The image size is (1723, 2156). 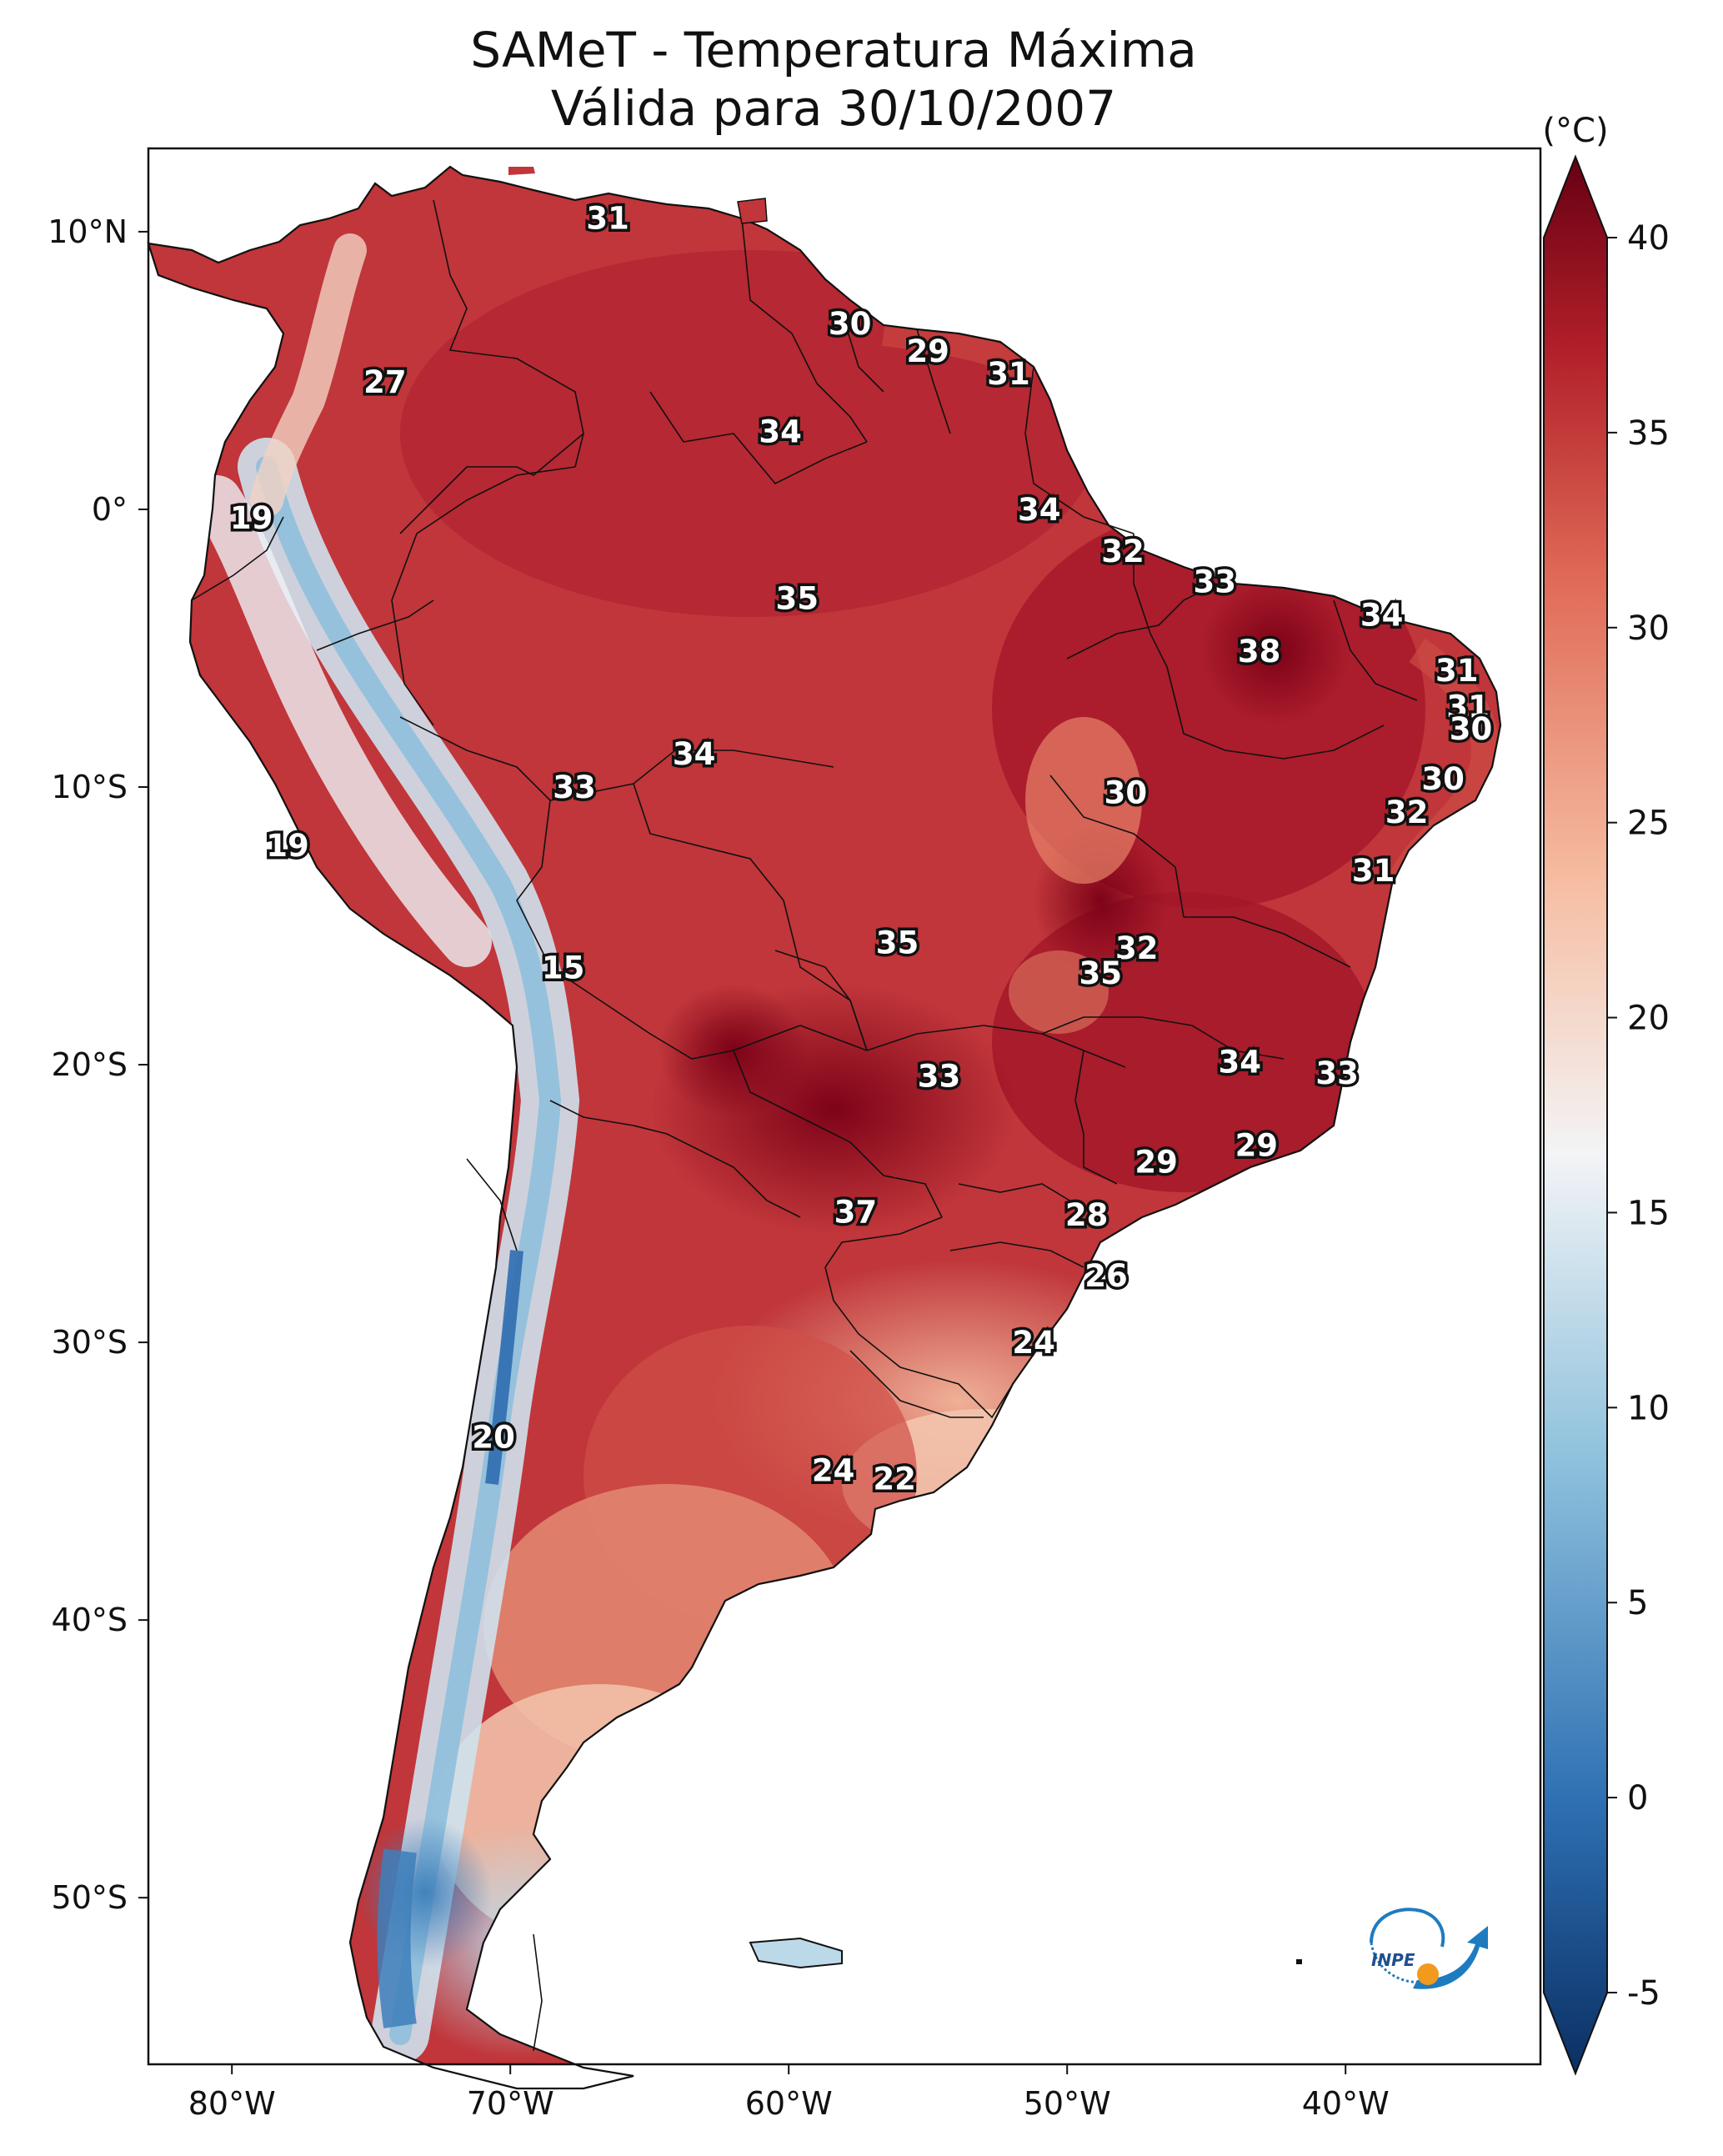 I want to click on latitude-tick-label: 40°S, so click(x=90, y=1620).